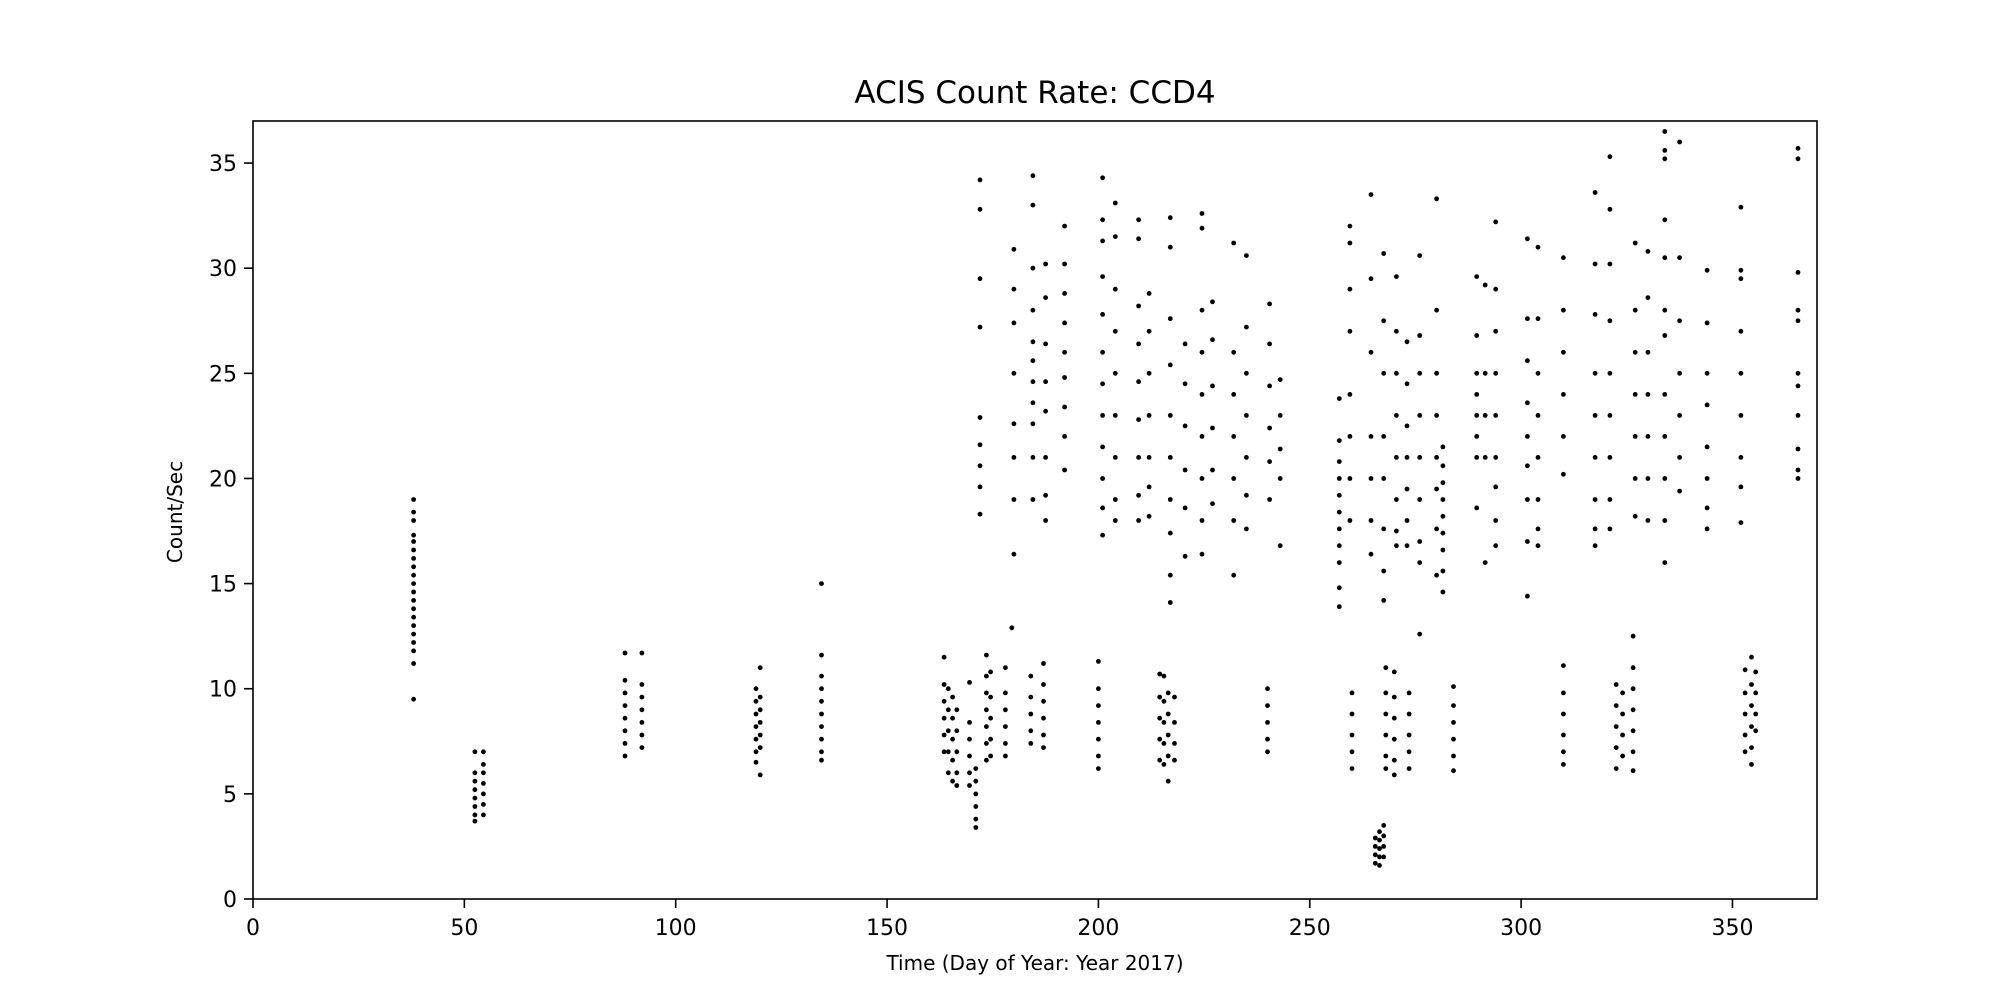 This screenshot has width=2000, height=1005. What do you see at coordinates (223, 690) in the screenshot?
I see `y-tick-label: 10` at bounding box center [223, 690].